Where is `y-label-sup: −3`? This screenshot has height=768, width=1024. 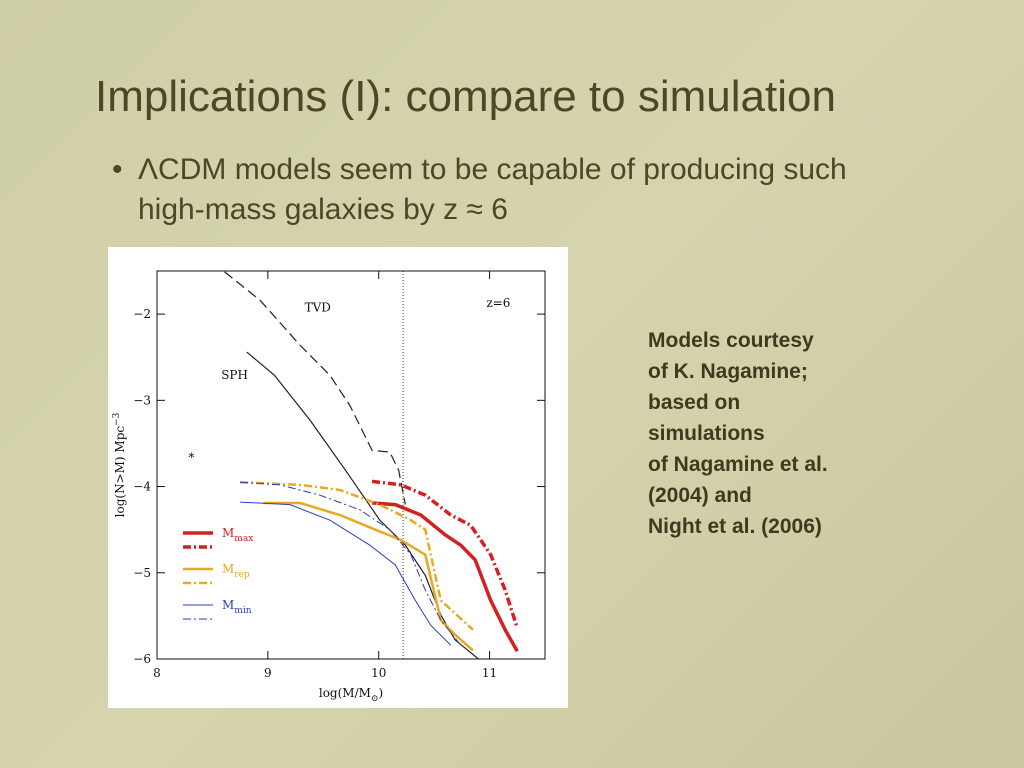 y-label-sup: −3 is located at coordinates (117, 419).